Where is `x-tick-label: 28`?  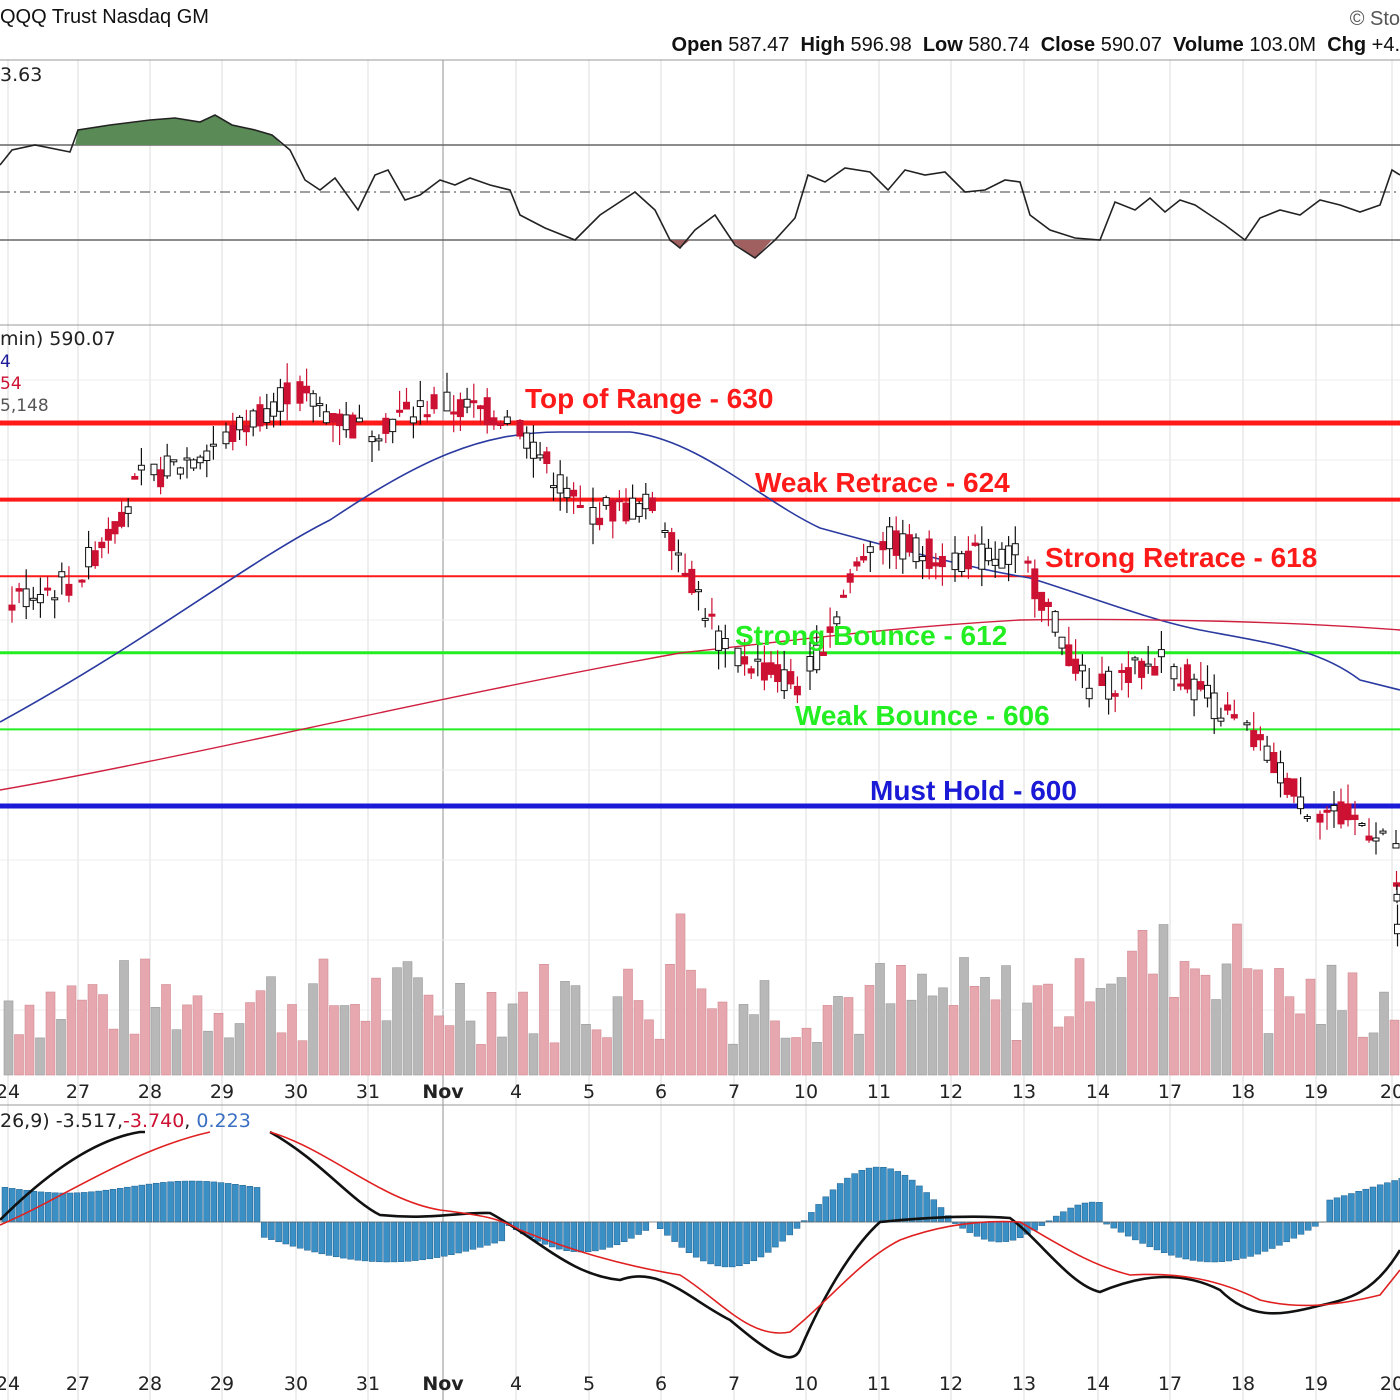 x-tick-label: 28 is located at coordinates (150, 1092).